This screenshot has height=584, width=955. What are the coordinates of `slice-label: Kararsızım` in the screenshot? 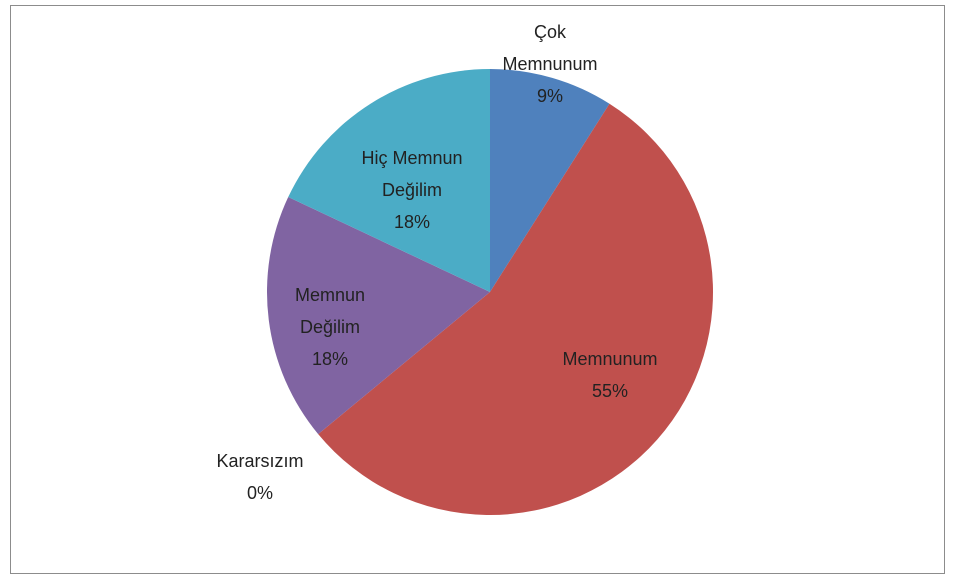 It's located at (259, 461).